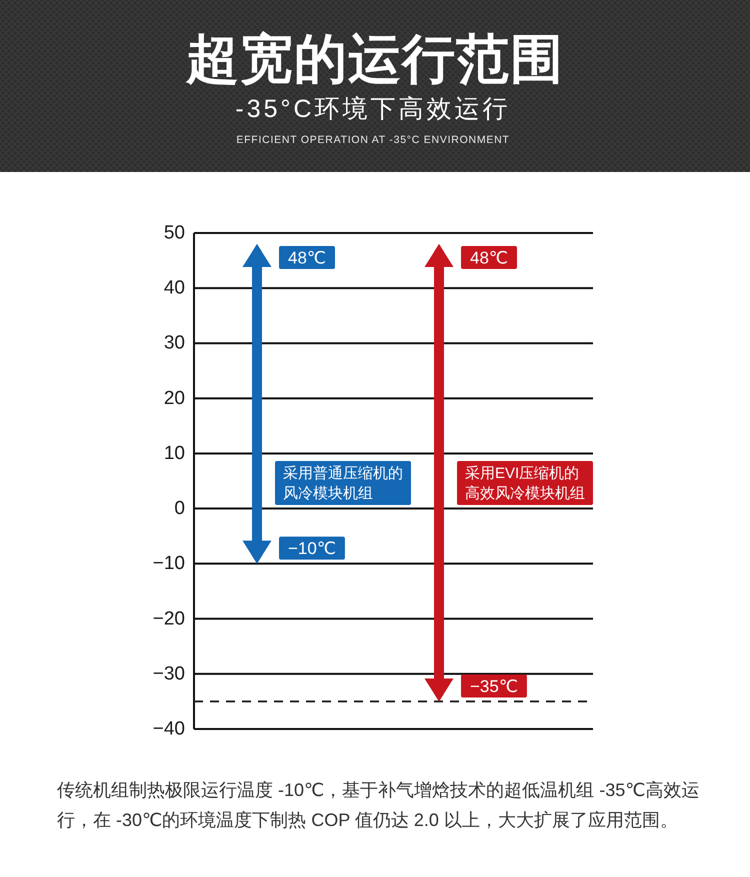  I want to click on chart-subtitle: -35°C环境下高效运行, so click(373, 109).